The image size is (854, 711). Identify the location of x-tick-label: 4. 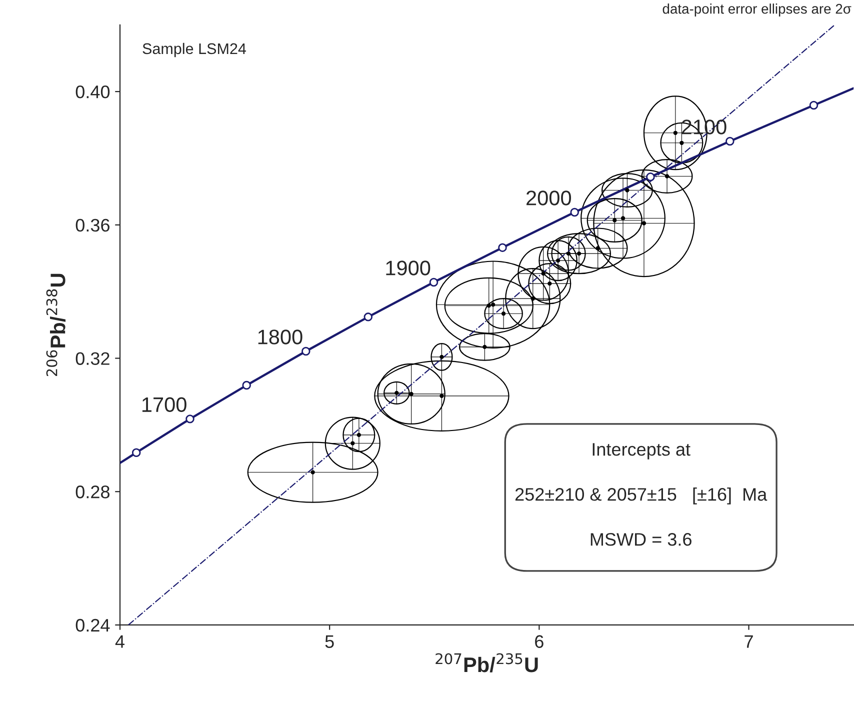
(119, 641).